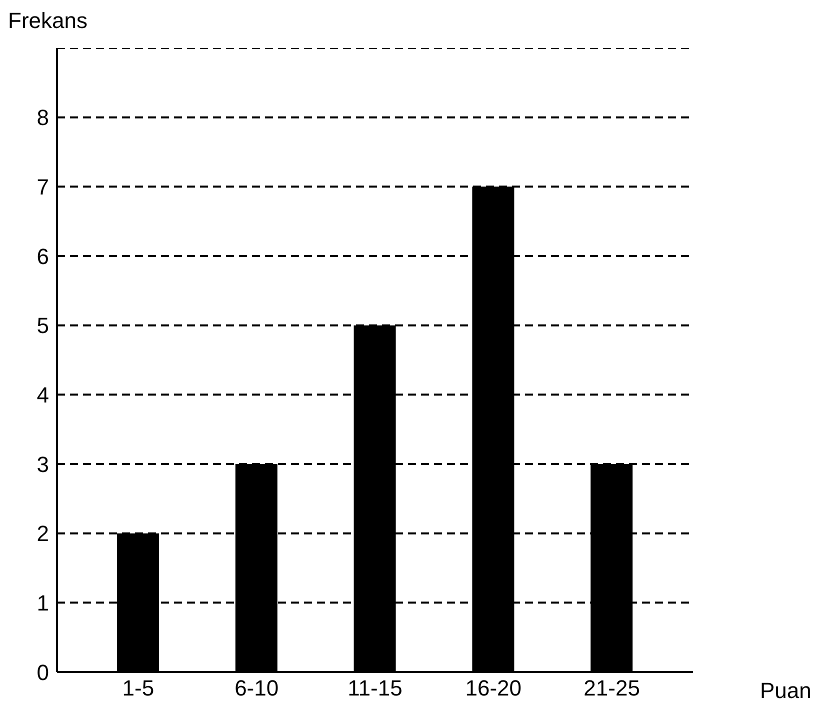  Describe the element at coordinates (42, 187) in the screenshot. I see `y-tick-label: 7` at that location.